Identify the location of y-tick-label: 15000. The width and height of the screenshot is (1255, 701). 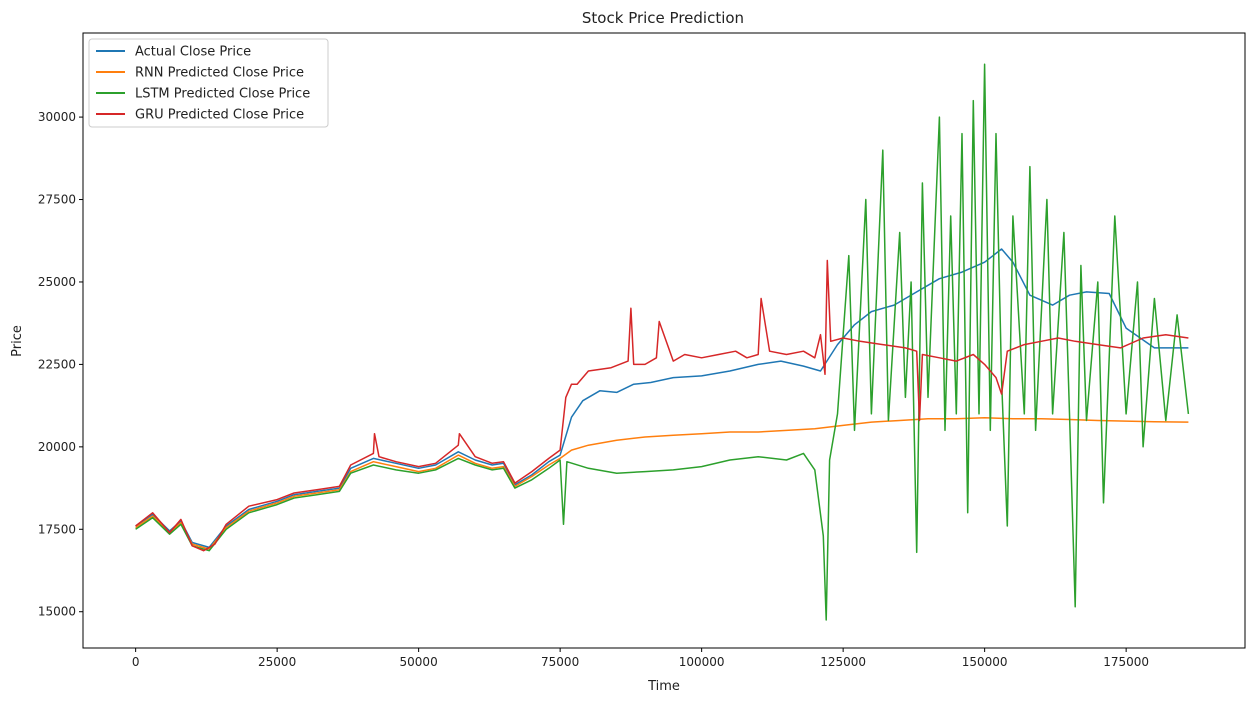
(57, 612).